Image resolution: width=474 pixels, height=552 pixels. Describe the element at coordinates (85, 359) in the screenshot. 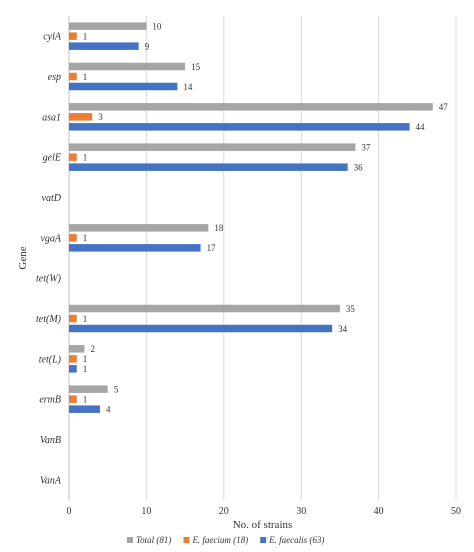

I see `data-label-8-1: 1` at that location.